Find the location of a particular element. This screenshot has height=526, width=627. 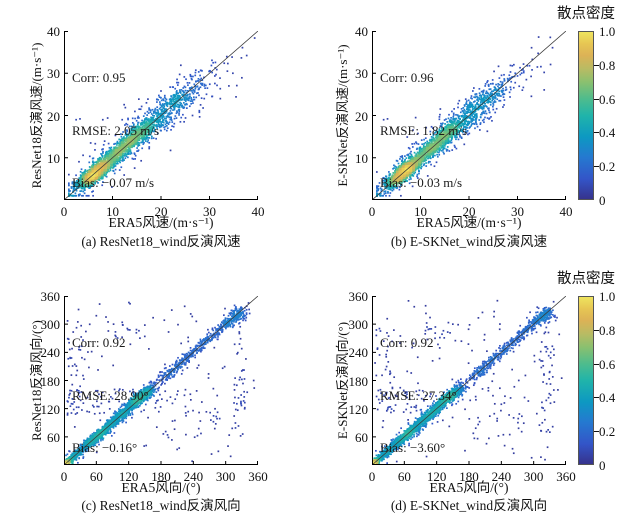

scatter-canvas-a is located at coordinates (161, 115).